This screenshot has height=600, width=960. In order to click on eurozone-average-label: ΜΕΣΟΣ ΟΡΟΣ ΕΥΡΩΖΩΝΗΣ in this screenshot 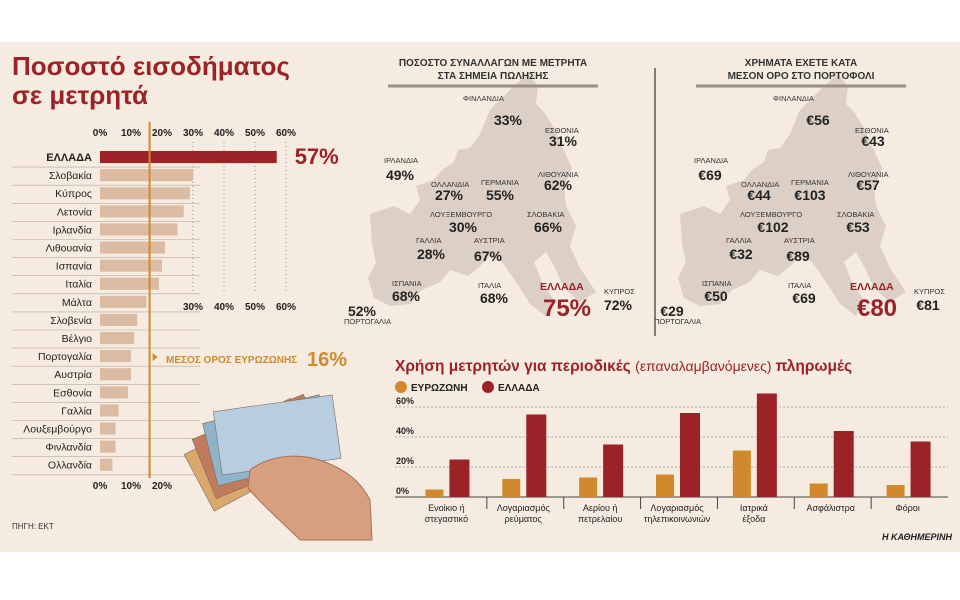, I will do `click(231, 360)`.